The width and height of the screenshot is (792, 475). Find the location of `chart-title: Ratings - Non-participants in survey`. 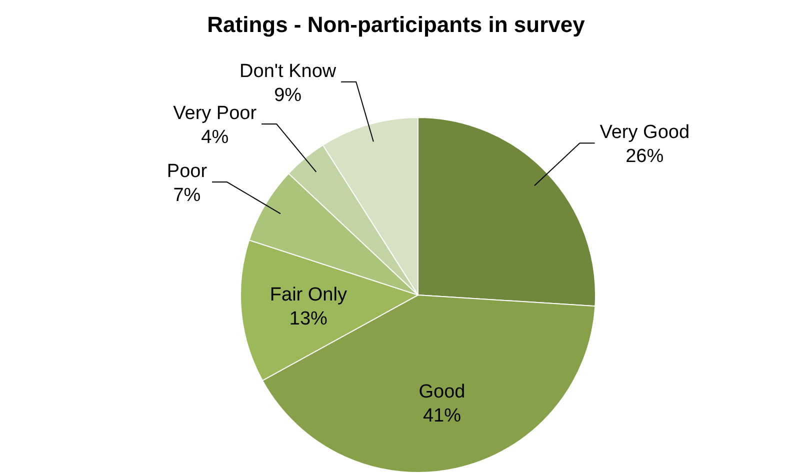

chart-title: Ratings - Non-participants in survey is located at coordinates (396, 24).